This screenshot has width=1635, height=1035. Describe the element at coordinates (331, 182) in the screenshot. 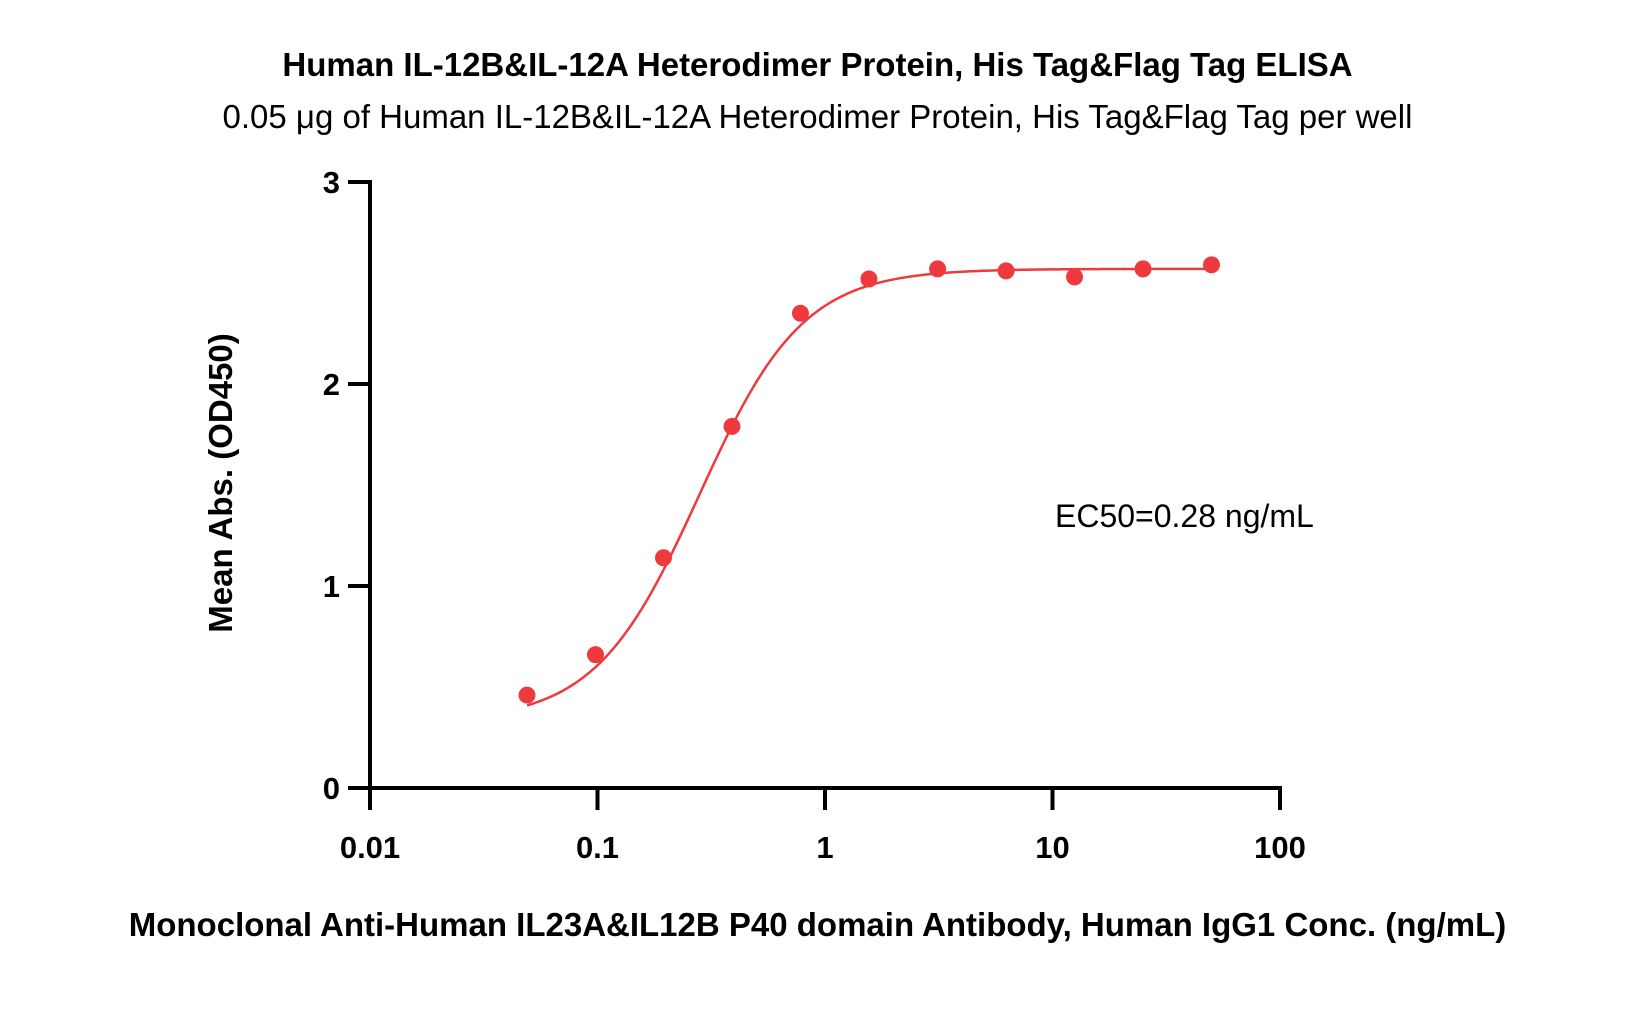

I see `y-tick-label: 3` at that location.